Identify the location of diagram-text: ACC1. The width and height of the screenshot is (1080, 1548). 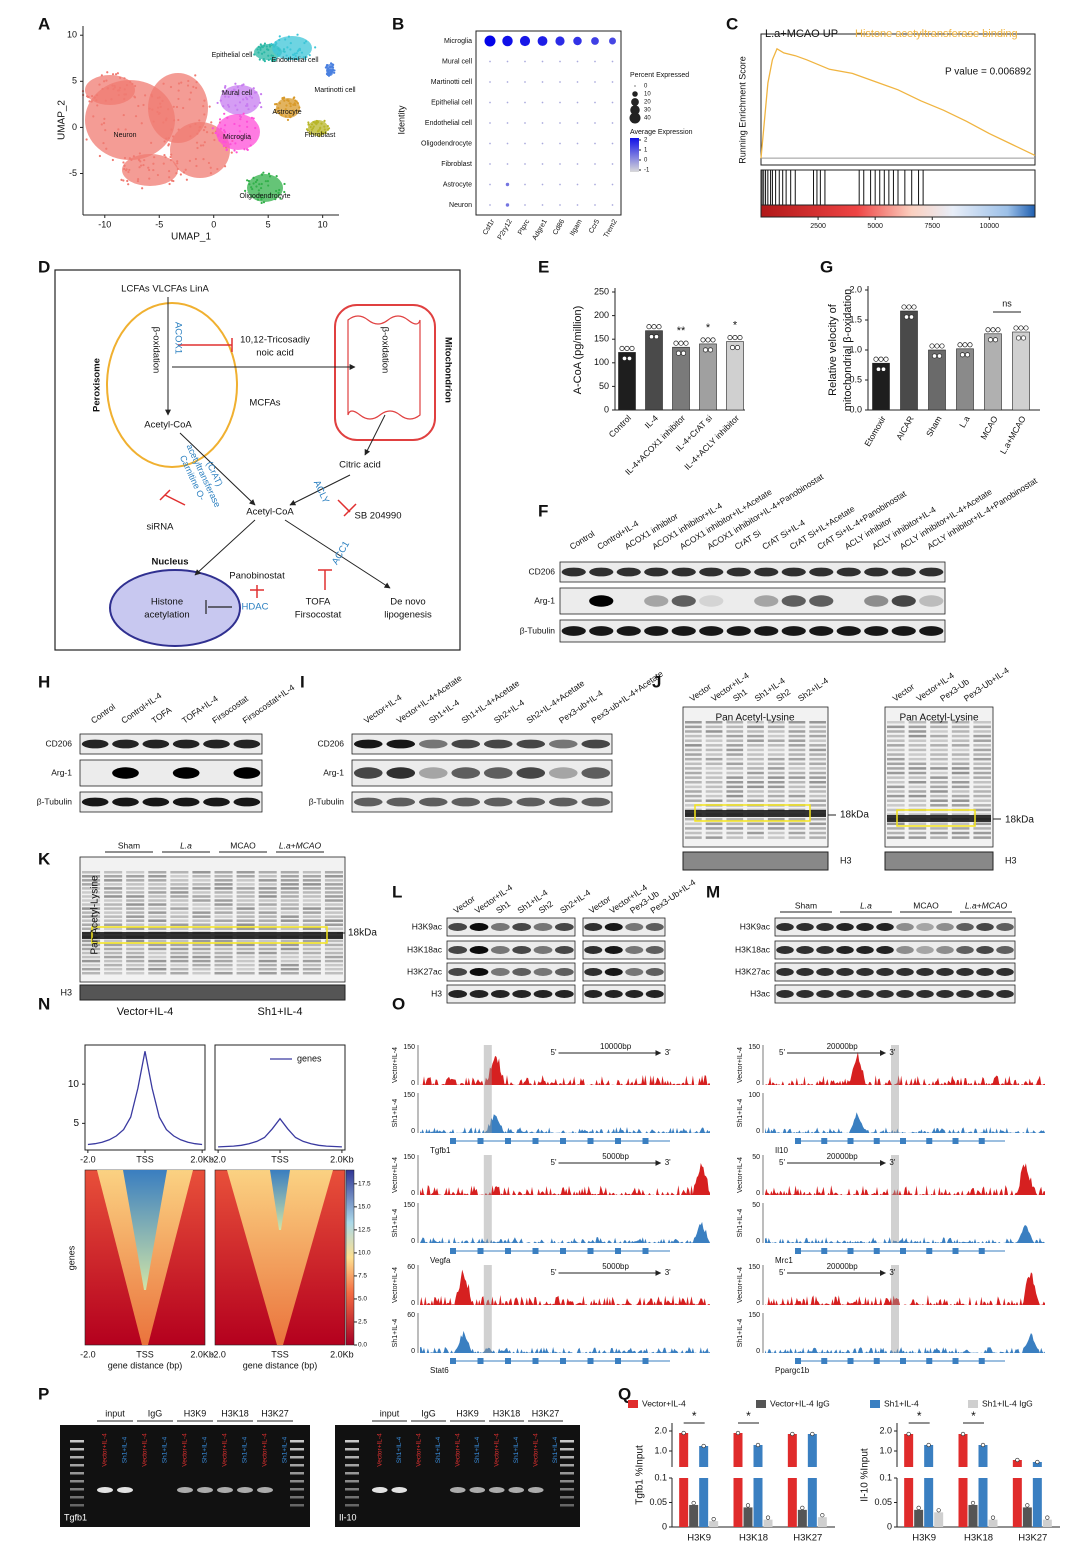
(341, 552).